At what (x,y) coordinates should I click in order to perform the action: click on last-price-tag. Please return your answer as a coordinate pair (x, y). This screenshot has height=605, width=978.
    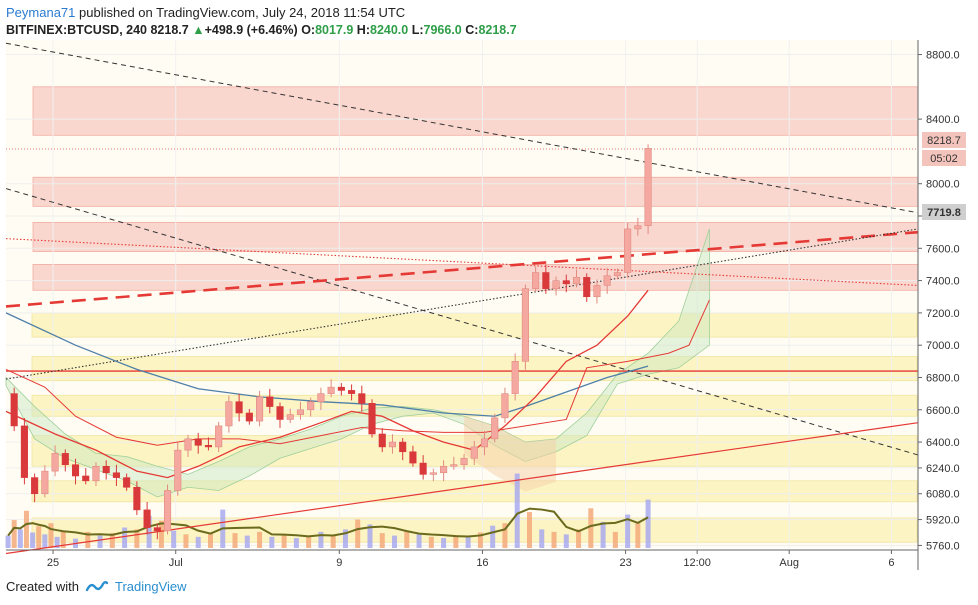
    Looking at the image, I should click on (944, 140).